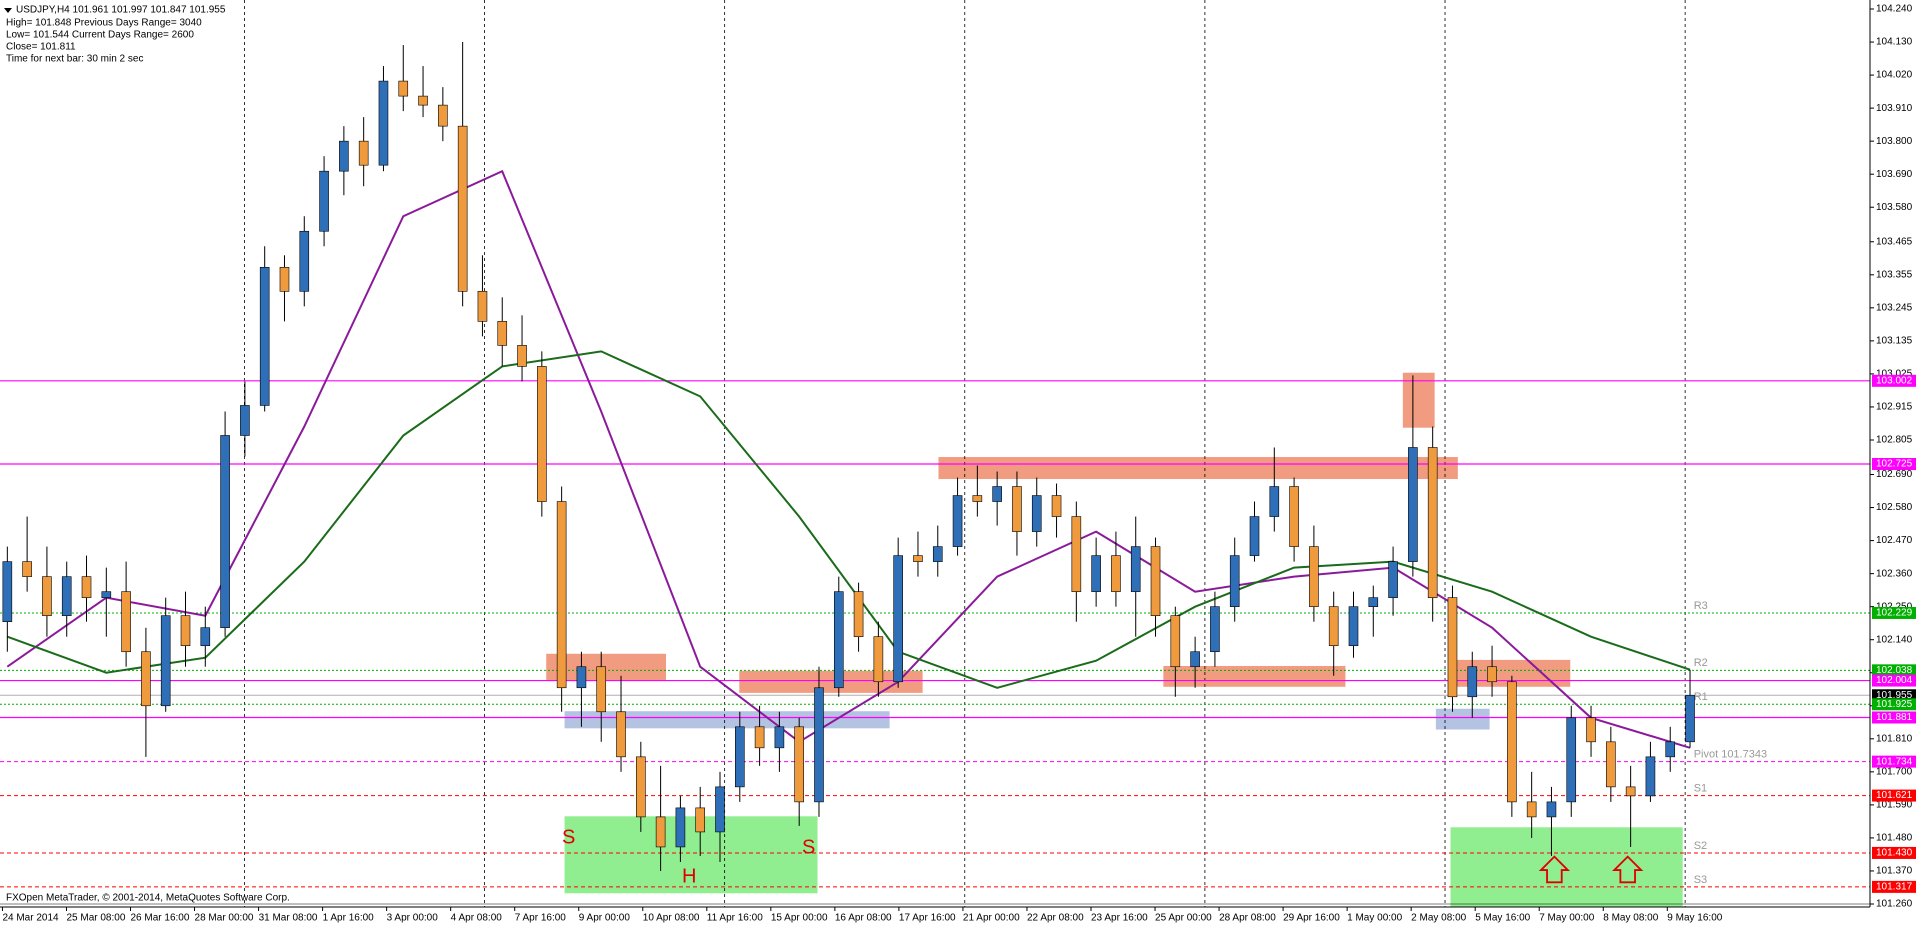  What do you see at coordinates (1894, 871) in the screenshot?
I see `y-tick-label: 101.370` at bounding box center [1894, 871].